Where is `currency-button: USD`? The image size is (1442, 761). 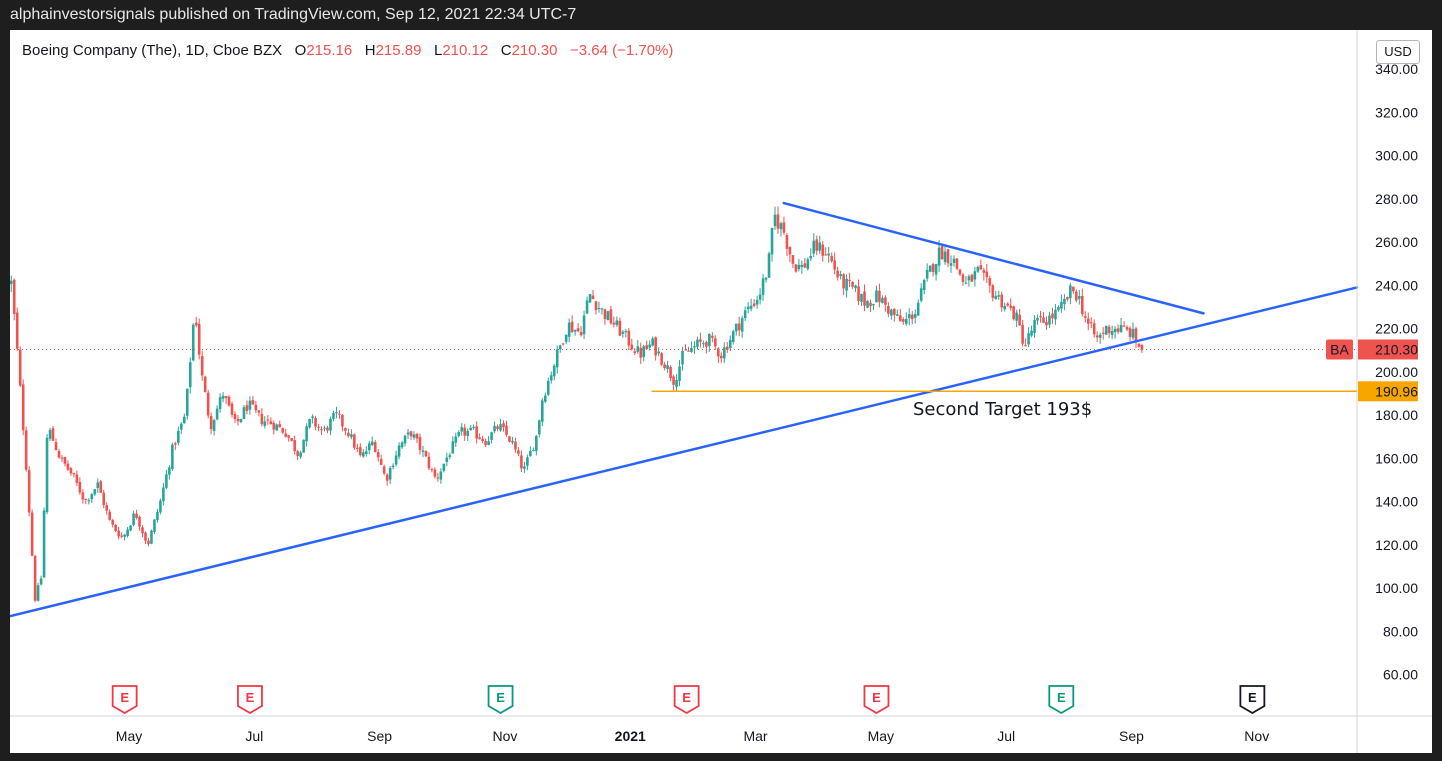 currency-button: USD is located at coordinates (1398, 52).